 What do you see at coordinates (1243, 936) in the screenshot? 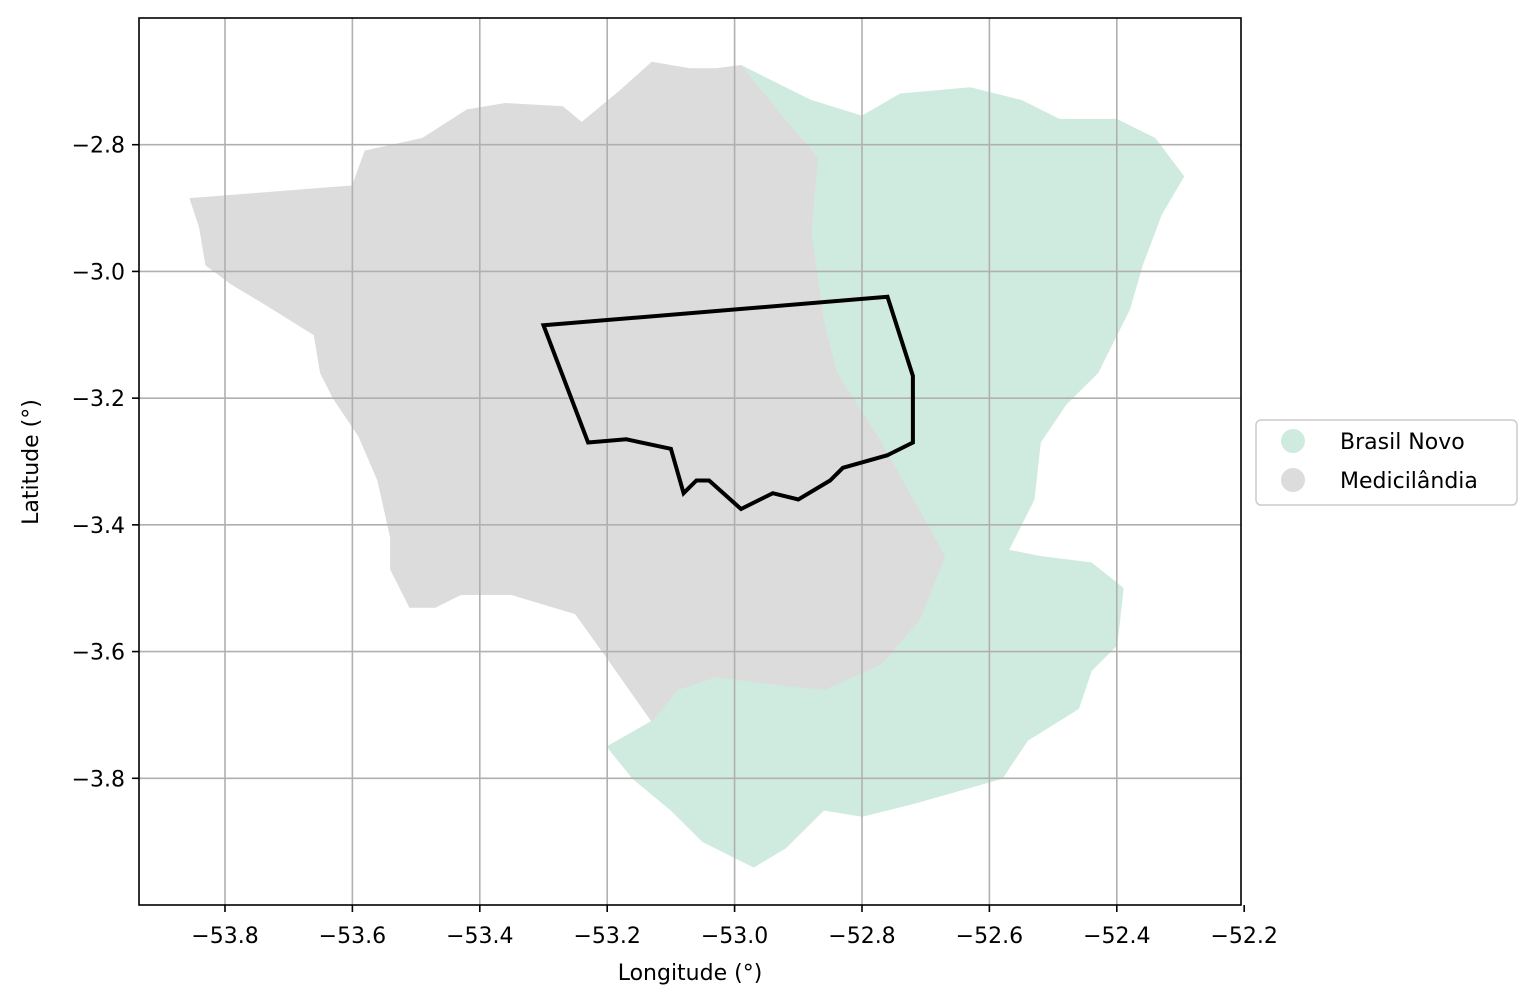
I see `x-tick-label-8: −52.2` at bounding box center [1243, 936].